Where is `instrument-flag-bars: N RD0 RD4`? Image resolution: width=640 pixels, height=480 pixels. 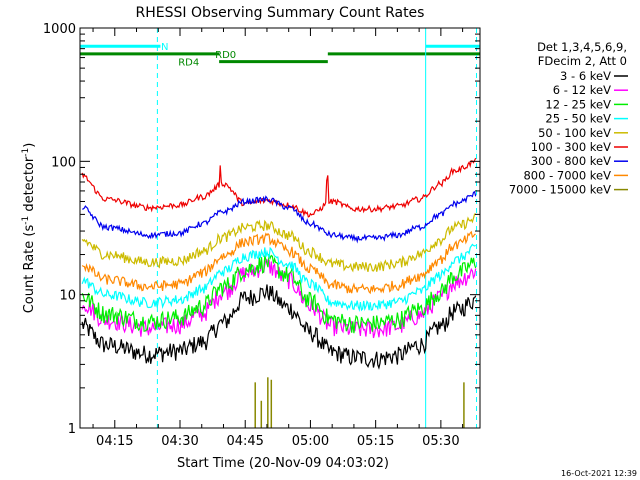 instrument-flag-bars: N RD0 RD4 is located at coordinates (280, 55).